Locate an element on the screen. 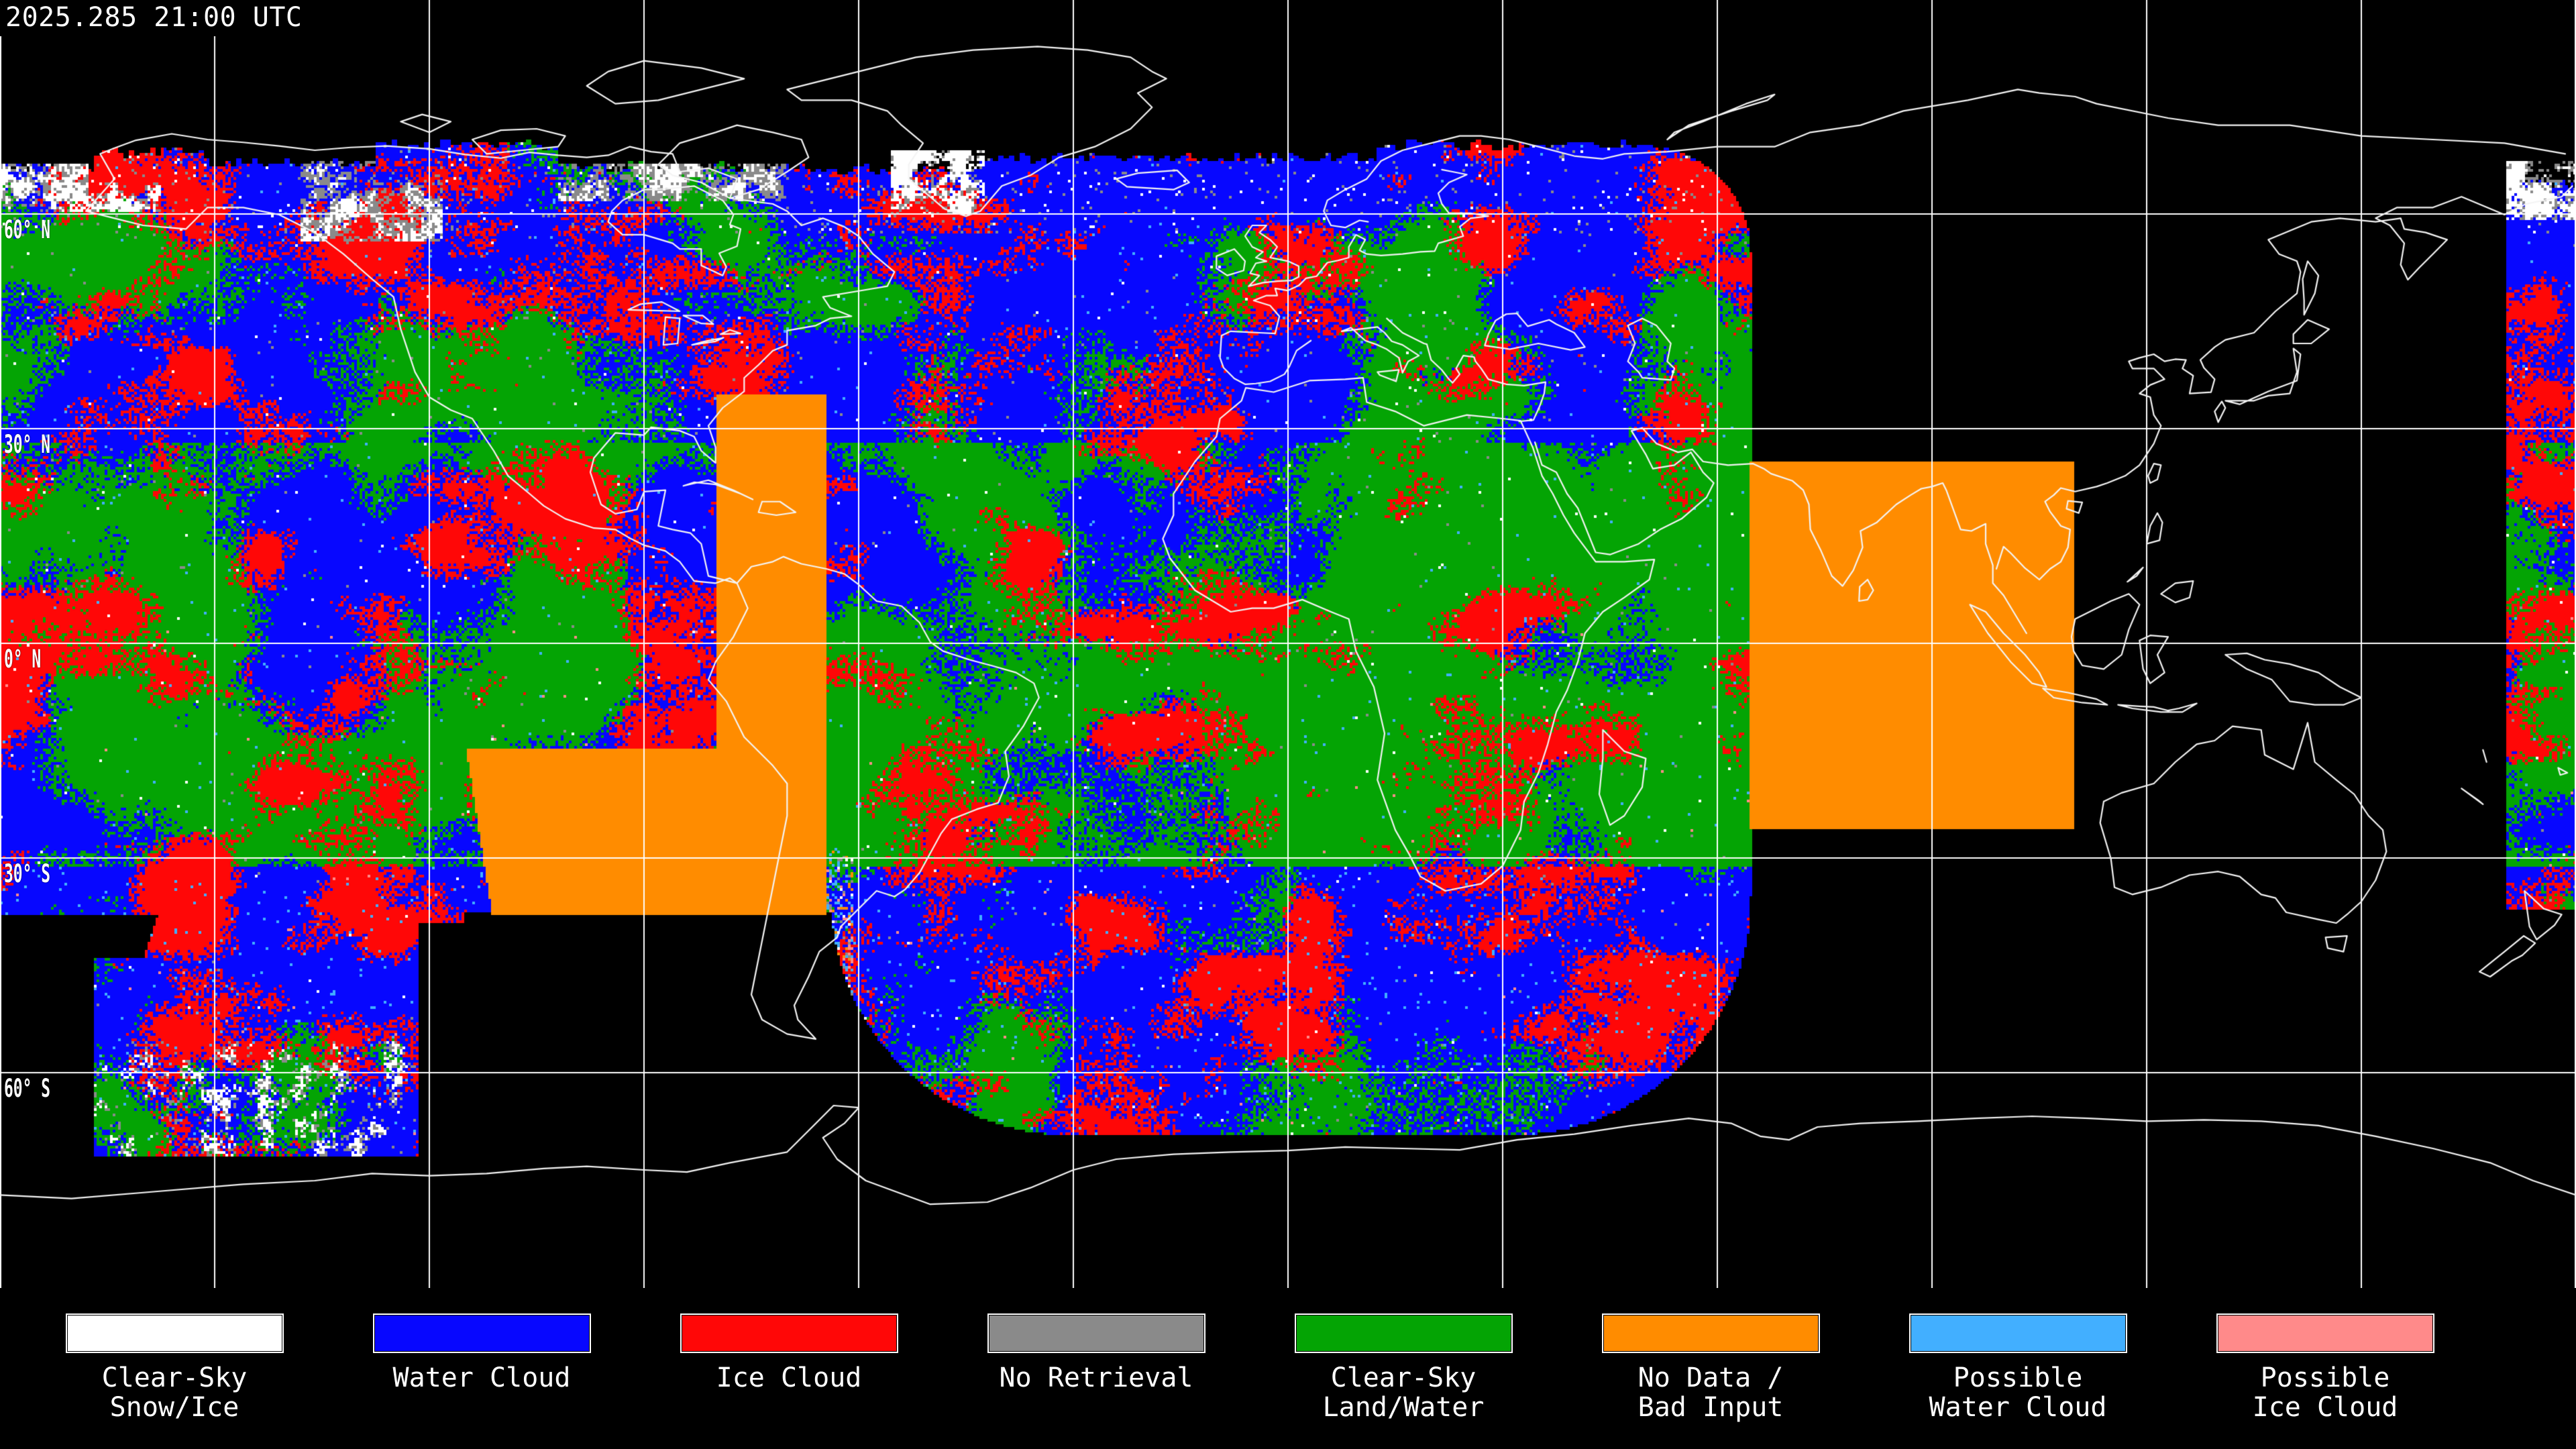 This screenshot has height=1449, width=2576. legend-swatch-clear-sky-land-water is located at coordinates (1403, 1333).